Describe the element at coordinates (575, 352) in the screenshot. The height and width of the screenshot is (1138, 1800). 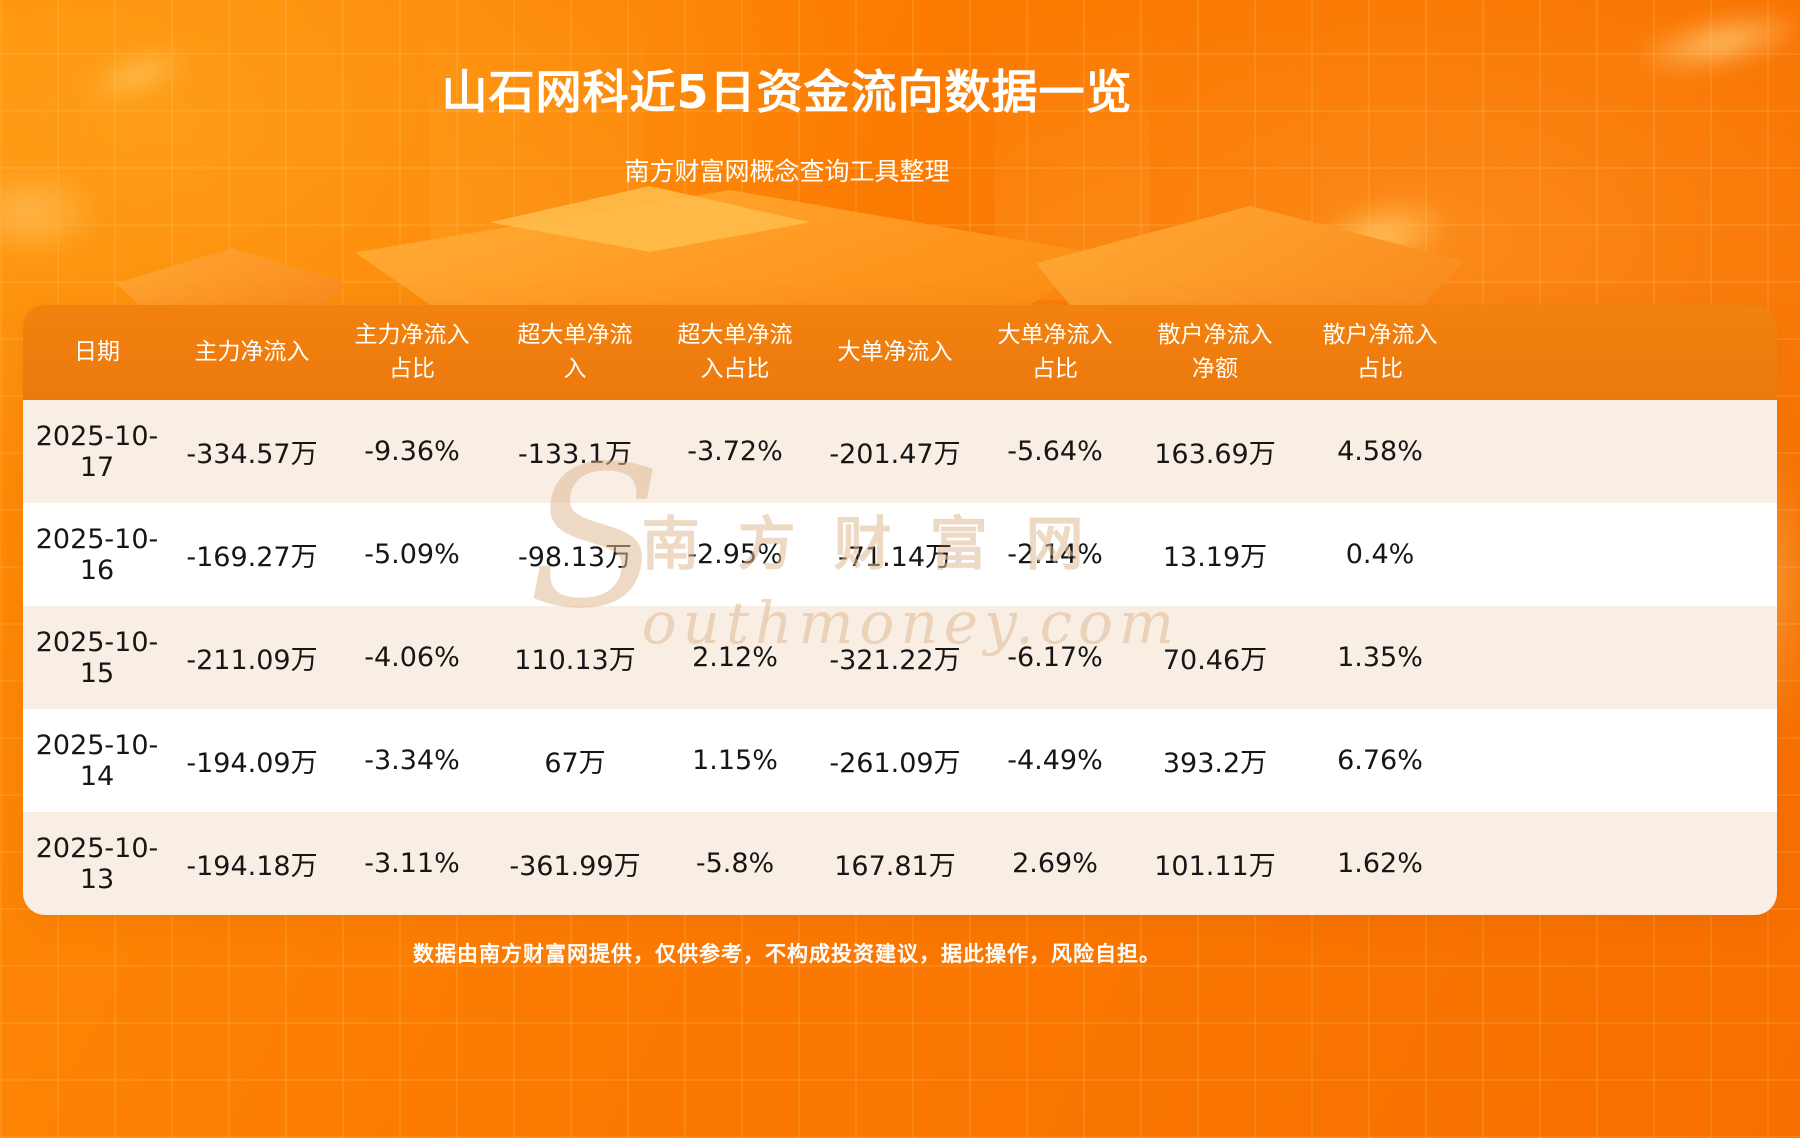
I see `column-header-xl-order-net-inflow: 超大单净流 入` at that location.